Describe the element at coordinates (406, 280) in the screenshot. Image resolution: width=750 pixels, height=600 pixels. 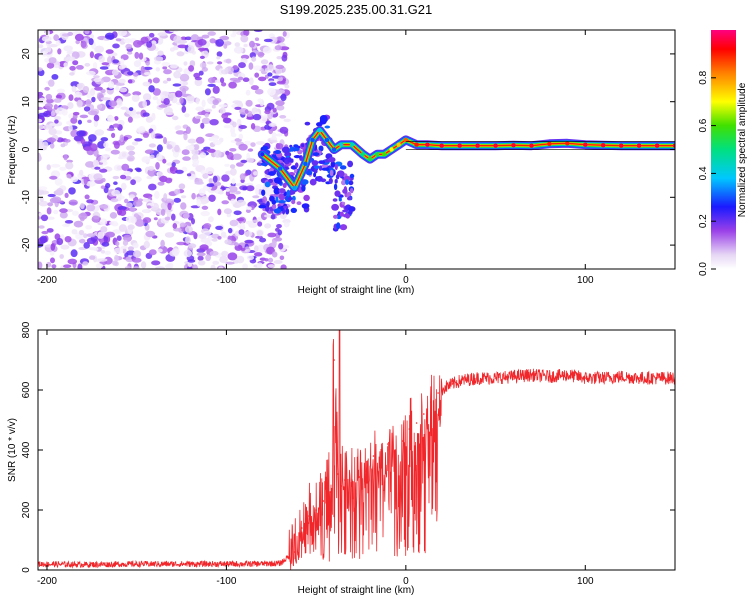
I see `spectrogram-x-tick-label: 0` at that location.